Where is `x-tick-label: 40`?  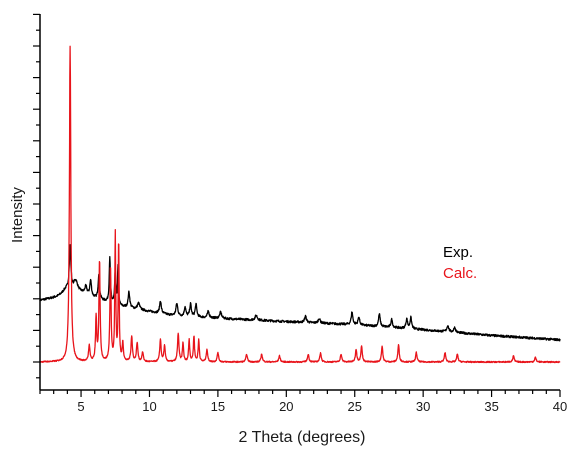
x-tick-label: 40 is located at coordinates (560, 406).